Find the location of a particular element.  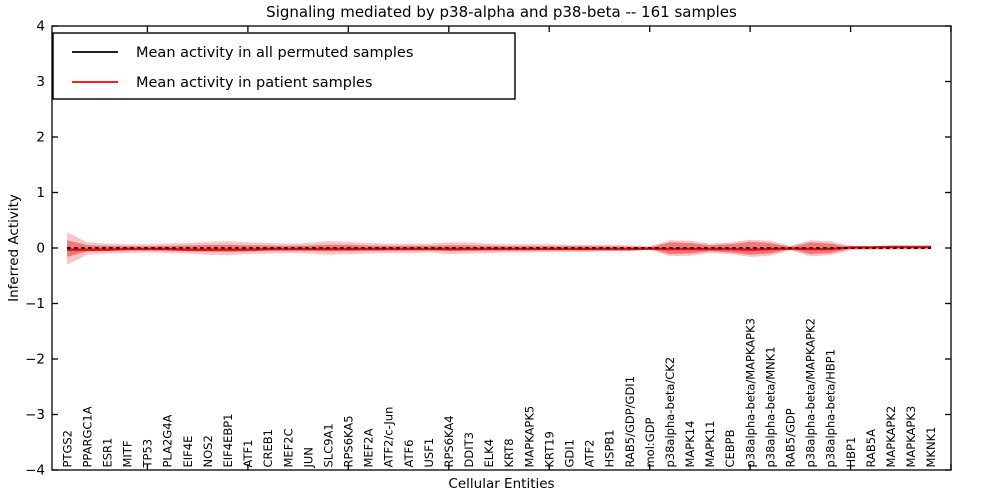

x-category-label: mol:GDP is located at coordinates (650, 442).